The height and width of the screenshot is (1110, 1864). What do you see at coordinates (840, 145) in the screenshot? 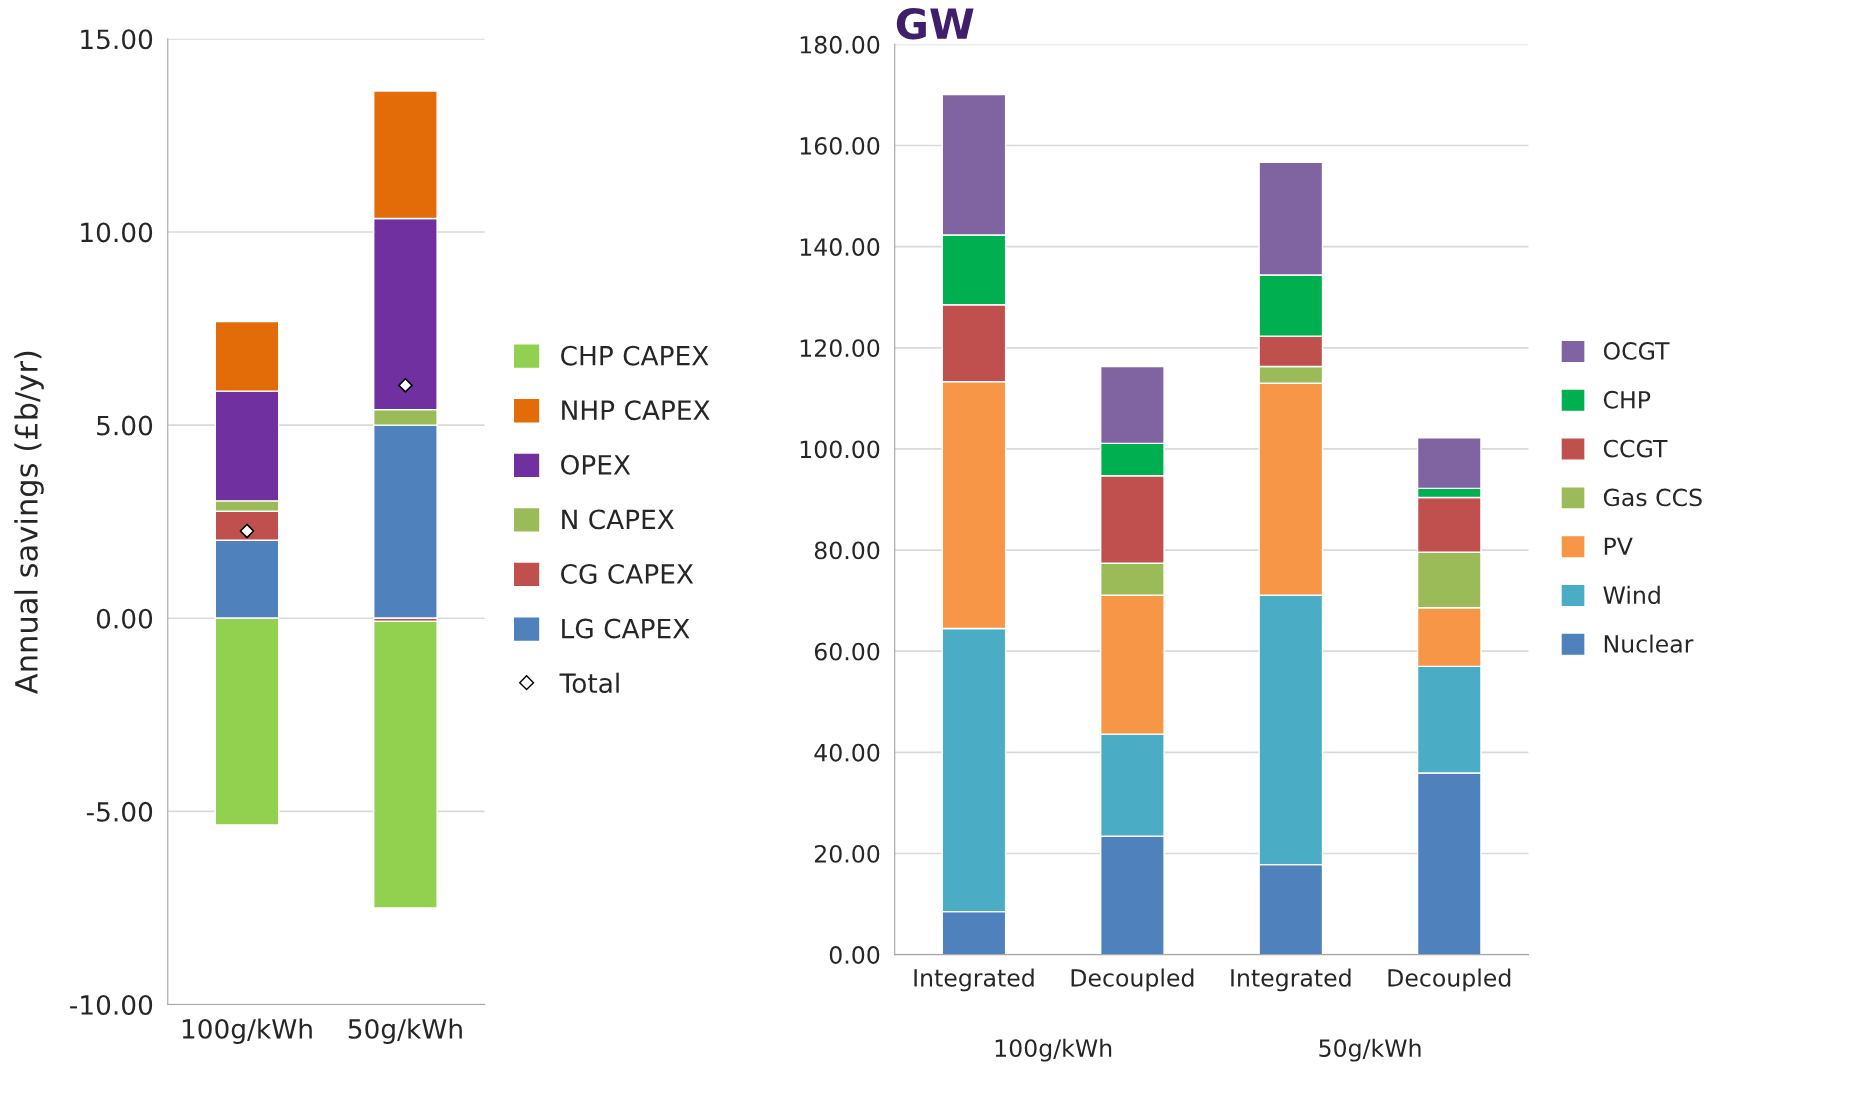
I see `y-tick-label: 160.00` at bounding box center [840, 145].